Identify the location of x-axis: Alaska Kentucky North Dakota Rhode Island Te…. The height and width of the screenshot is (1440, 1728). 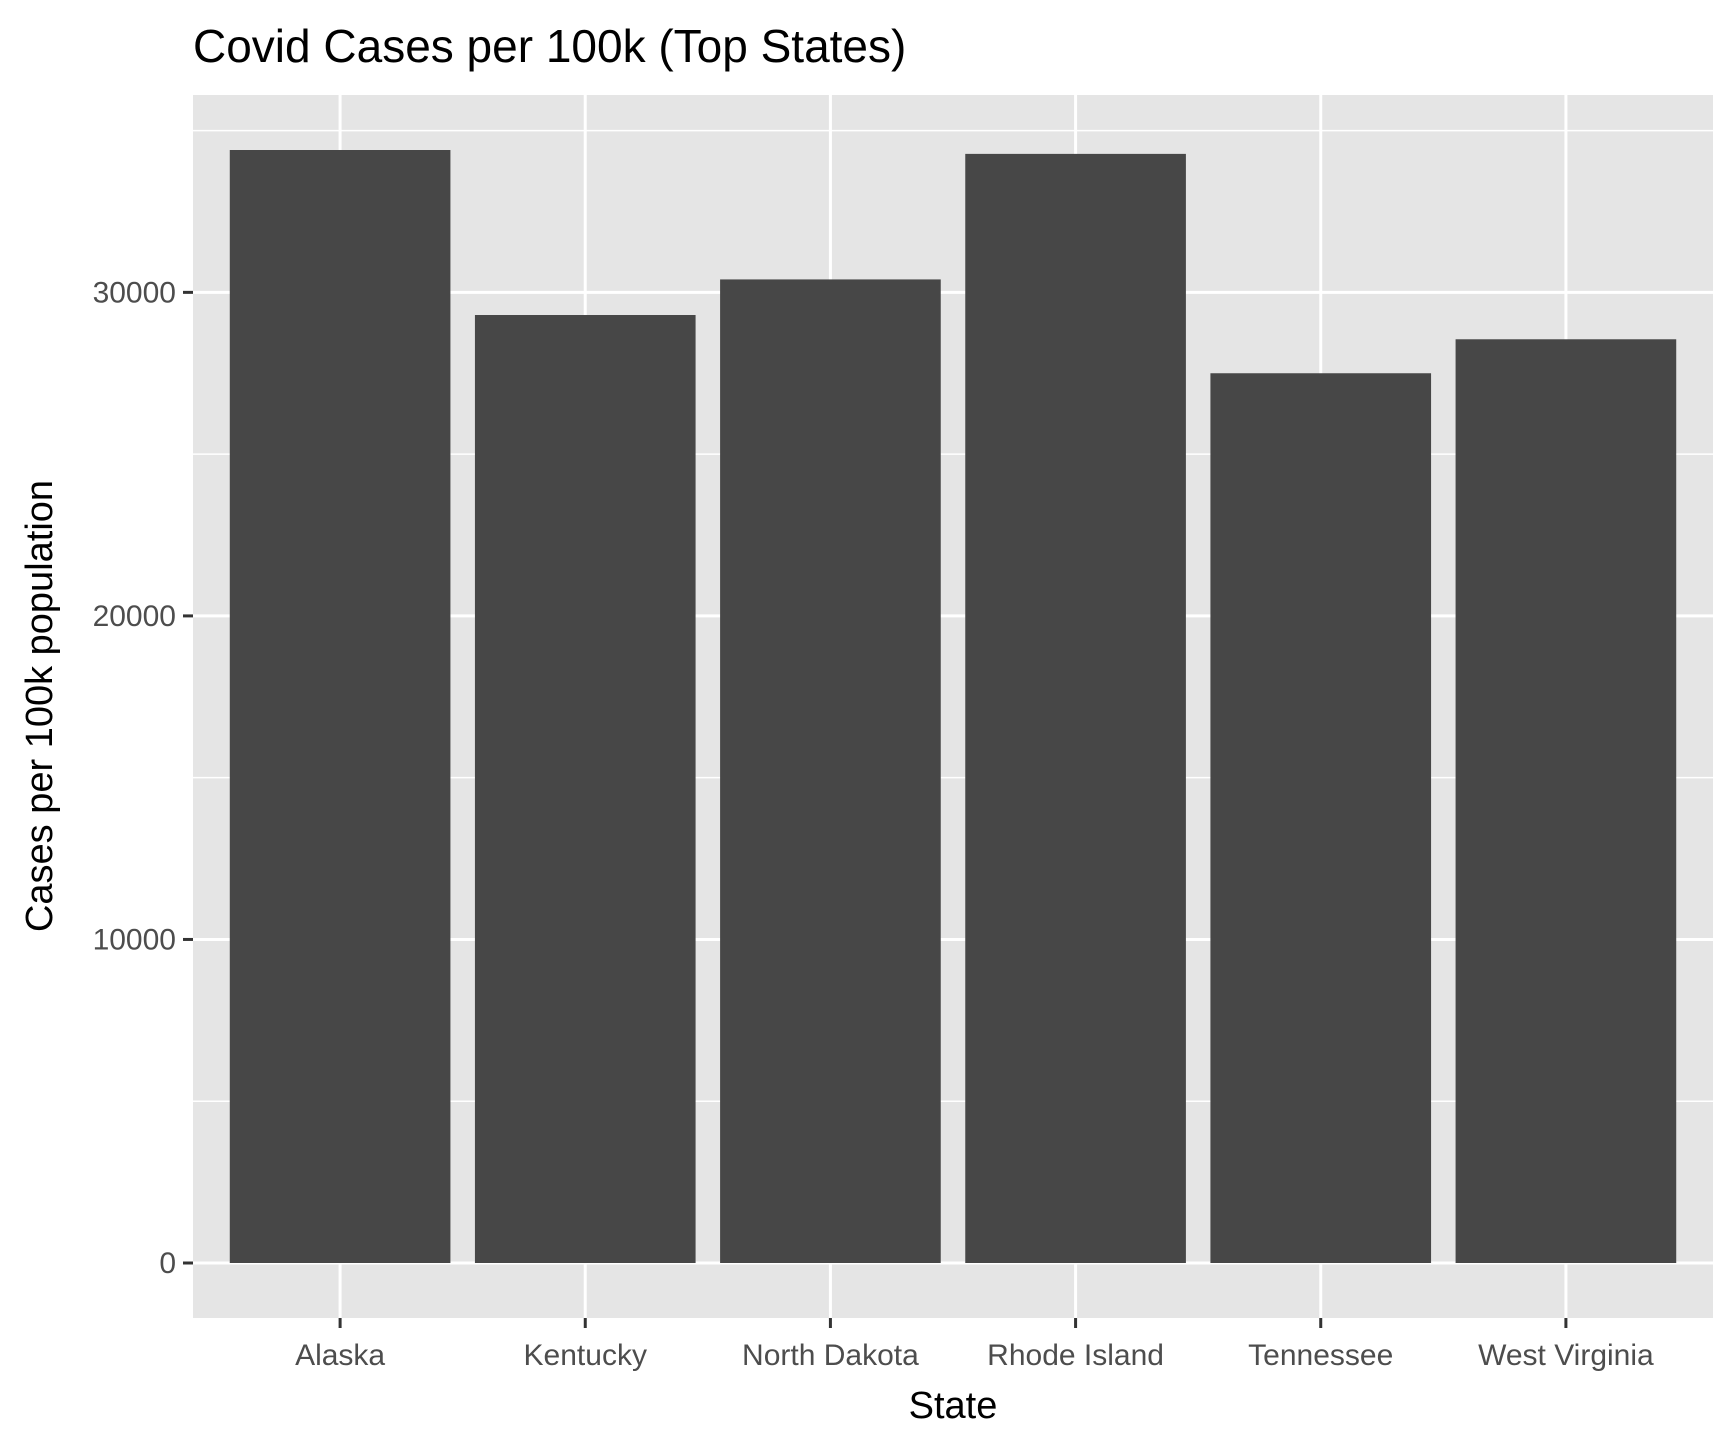
(974, 1345).